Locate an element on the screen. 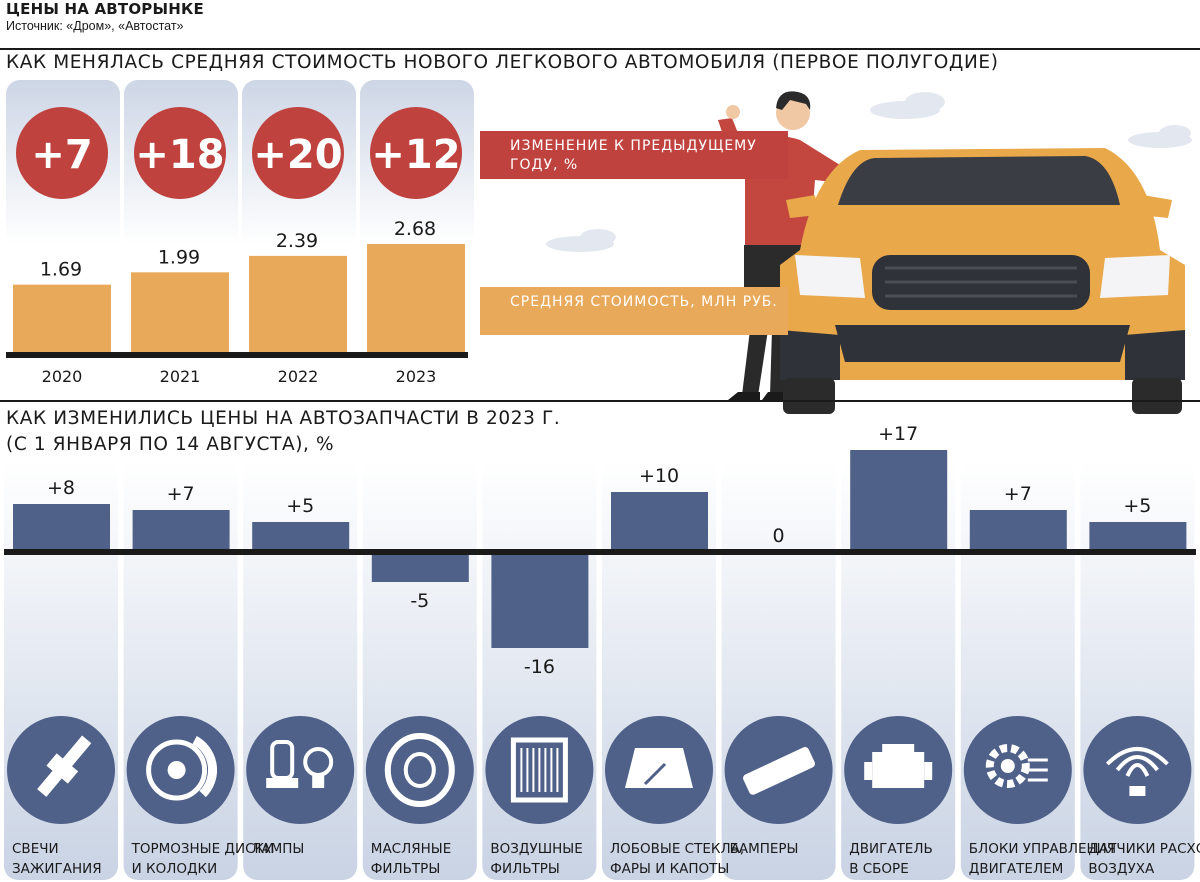 This screenshot has width=1200, height=882. part-category-label-8-0: БЛОКИ УПРАВЛЕНИЯ is located at coordinates (1042, 849).